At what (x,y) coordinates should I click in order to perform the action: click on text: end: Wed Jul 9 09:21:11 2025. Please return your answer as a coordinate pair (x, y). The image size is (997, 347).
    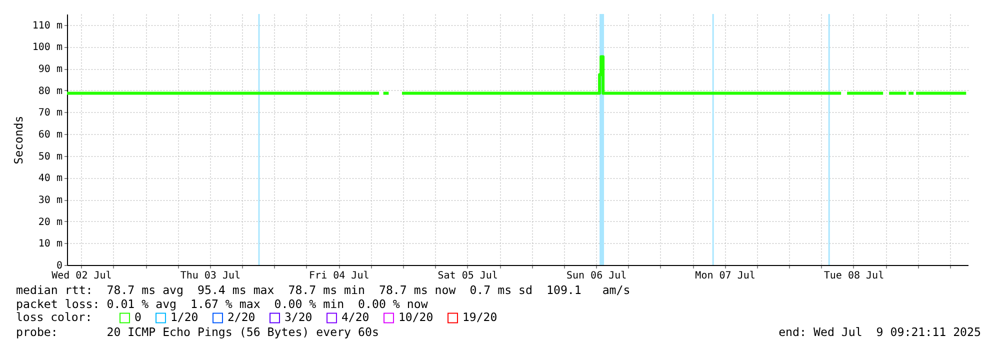
    Looking at the image, I should click on (880, 332).